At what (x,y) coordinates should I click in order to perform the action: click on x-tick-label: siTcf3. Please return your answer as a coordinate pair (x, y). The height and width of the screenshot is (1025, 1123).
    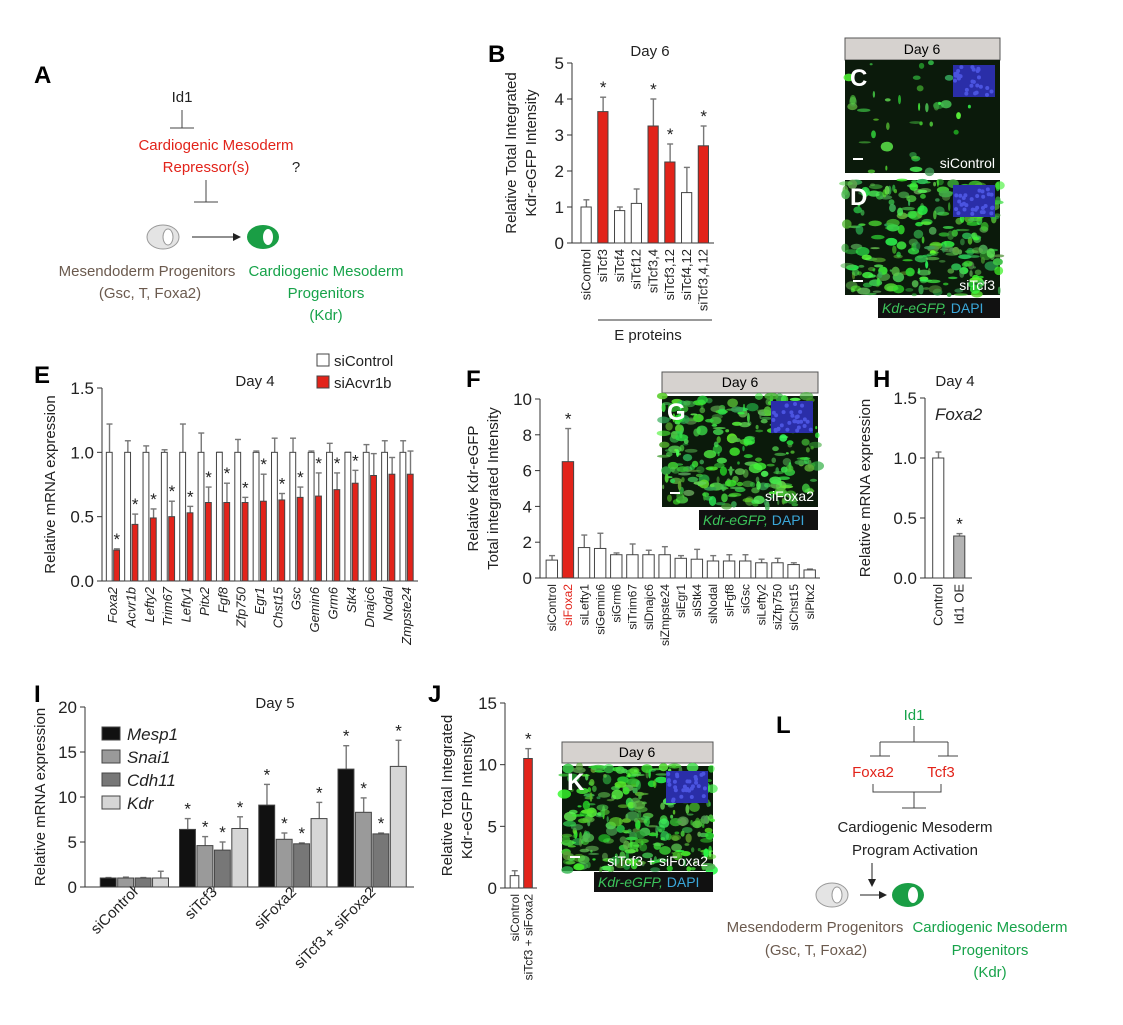
    Looking at the image, I should click on (602, 265).